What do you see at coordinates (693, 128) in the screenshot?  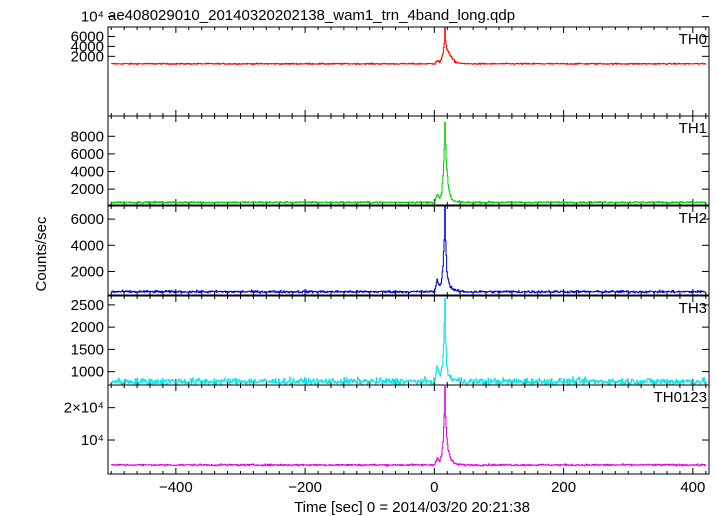 I see `panel-label: TH1` at bounding box center [693, 128].